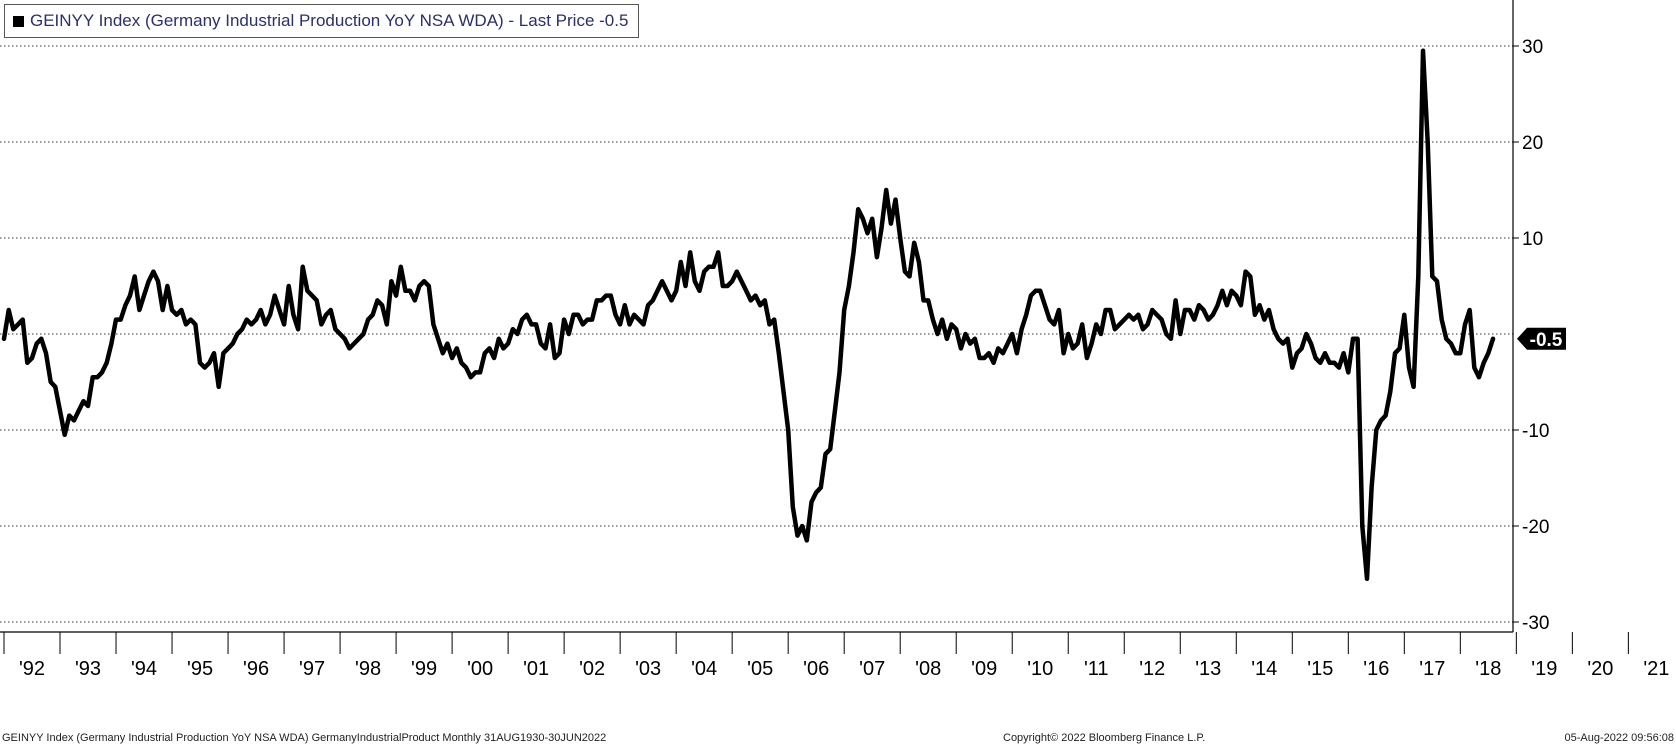 This screenshot has width=1676, height=747. I want to click on last-price-marker, so click(1541, 338).